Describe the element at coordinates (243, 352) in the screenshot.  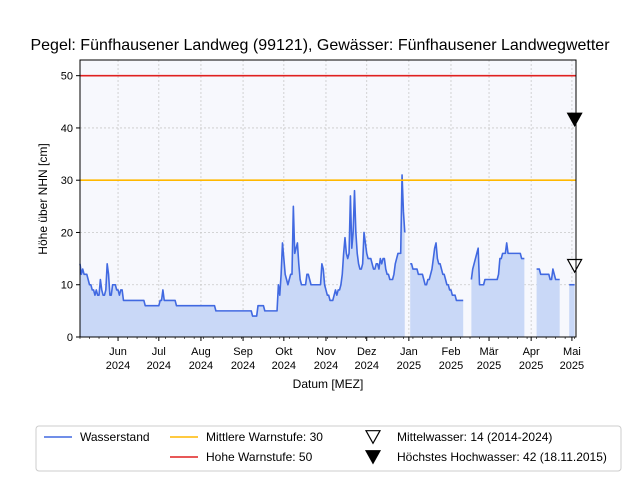
I see `x-tick-label-month: Sep` at that location.